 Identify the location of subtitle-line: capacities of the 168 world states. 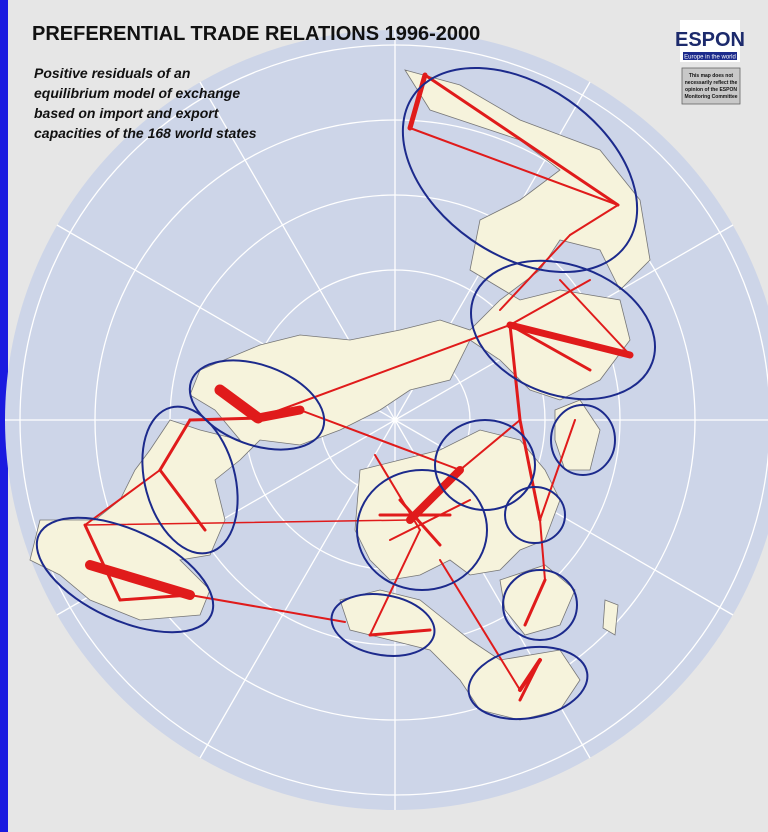
(145, 133).